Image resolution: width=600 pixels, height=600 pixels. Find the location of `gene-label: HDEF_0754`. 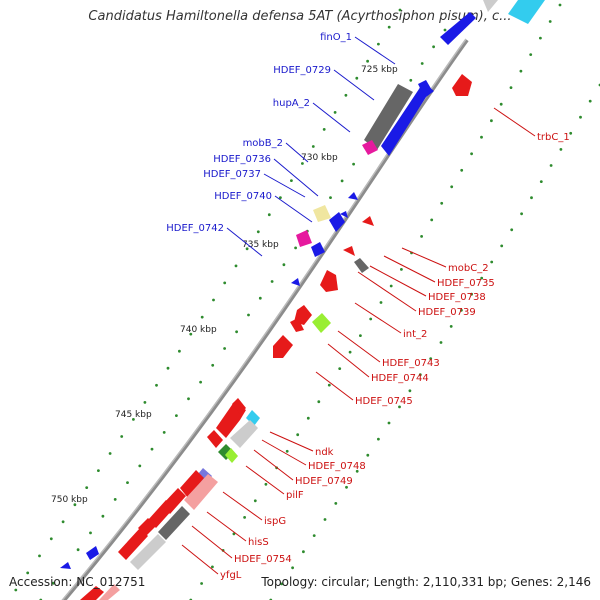

gene-label: HDEF_0754 is located at coordinates (263, 559).